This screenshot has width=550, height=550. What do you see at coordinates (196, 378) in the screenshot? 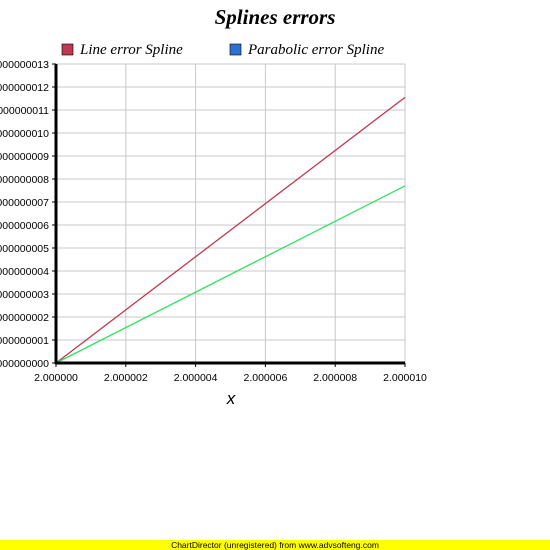
I see `x-tick-label: 2.000004` at bounding box center [196, 378].